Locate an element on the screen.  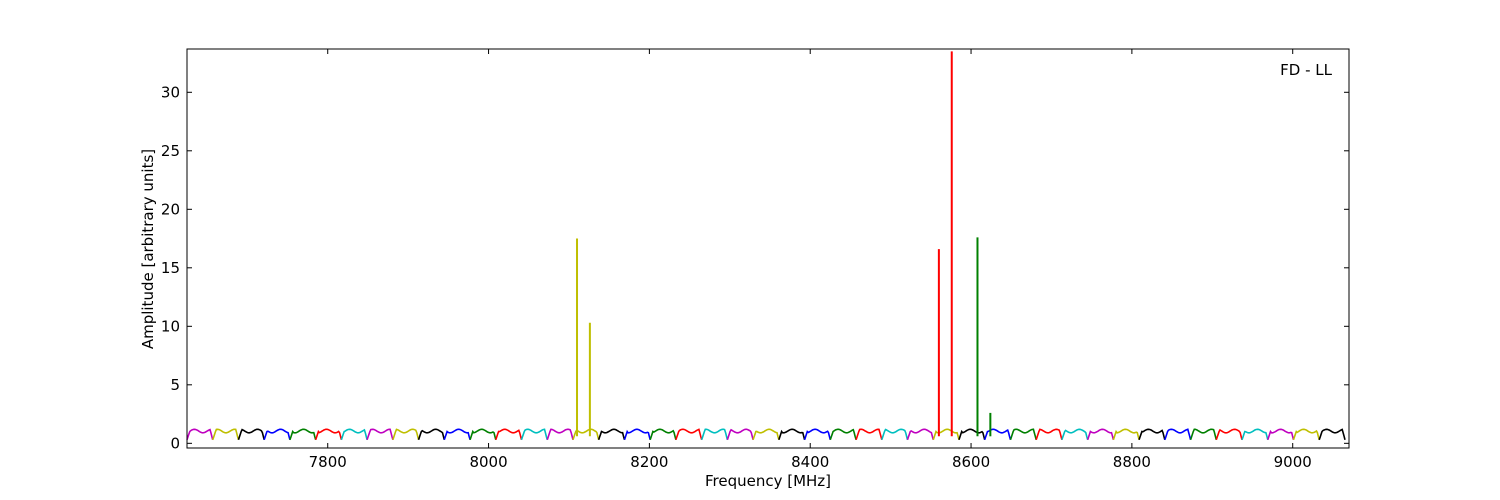
x-tick-label: 7800 is located at coordinates (328, 462).